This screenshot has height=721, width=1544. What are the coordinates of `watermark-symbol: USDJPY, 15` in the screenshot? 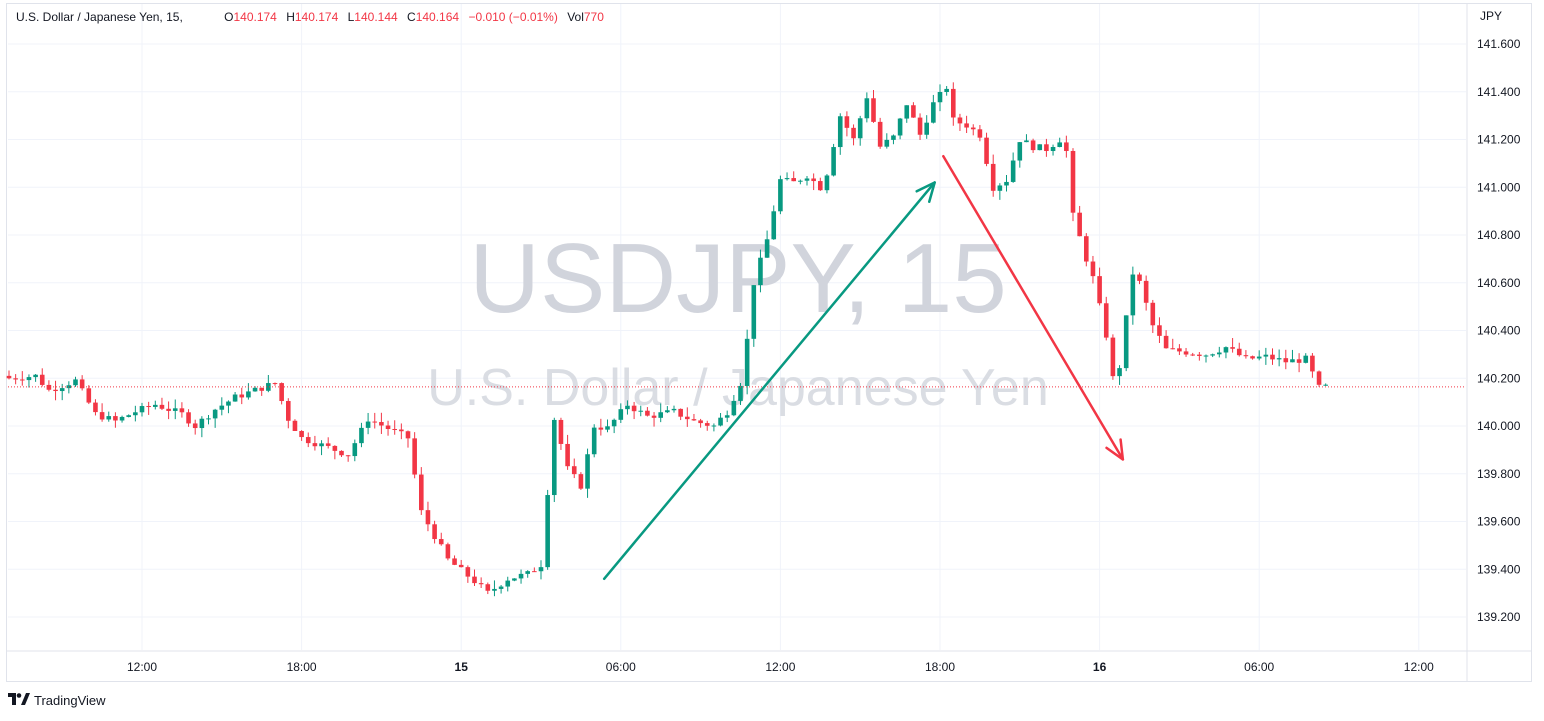 It's located at (737, 278).